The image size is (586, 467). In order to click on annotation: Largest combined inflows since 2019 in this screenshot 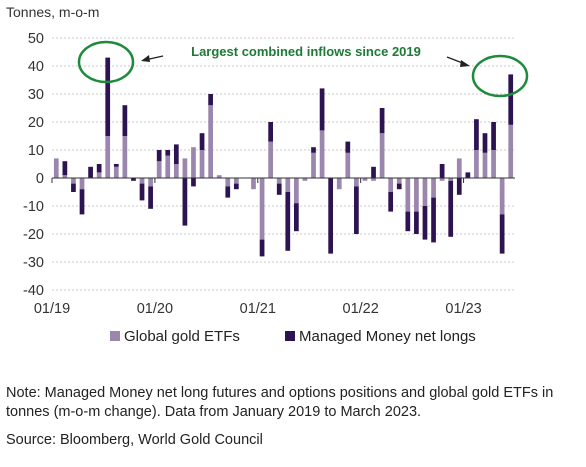, I will do `click(303, 69)`.